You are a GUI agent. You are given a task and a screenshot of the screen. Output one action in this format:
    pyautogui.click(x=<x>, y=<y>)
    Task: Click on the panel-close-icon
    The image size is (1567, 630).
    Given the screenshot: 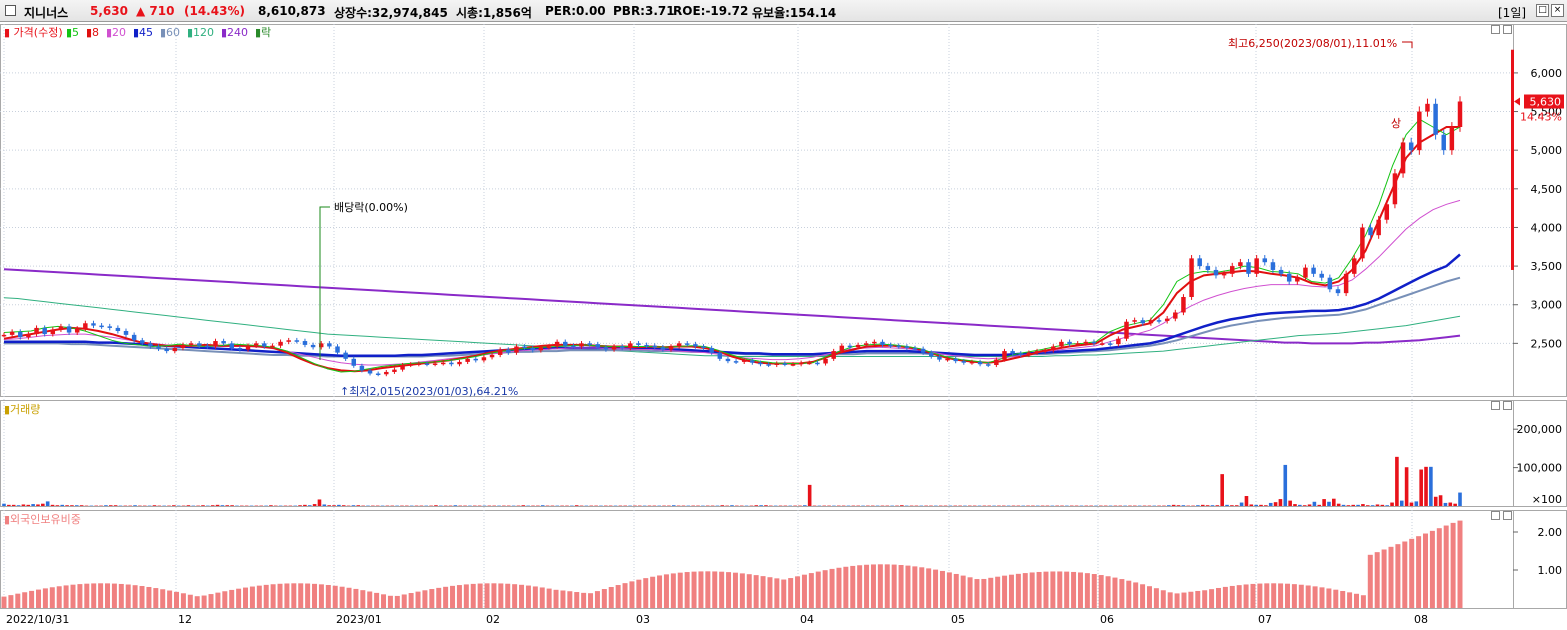 What is the action you would take?
    pyautogui.click(x=1507, y=29)
    